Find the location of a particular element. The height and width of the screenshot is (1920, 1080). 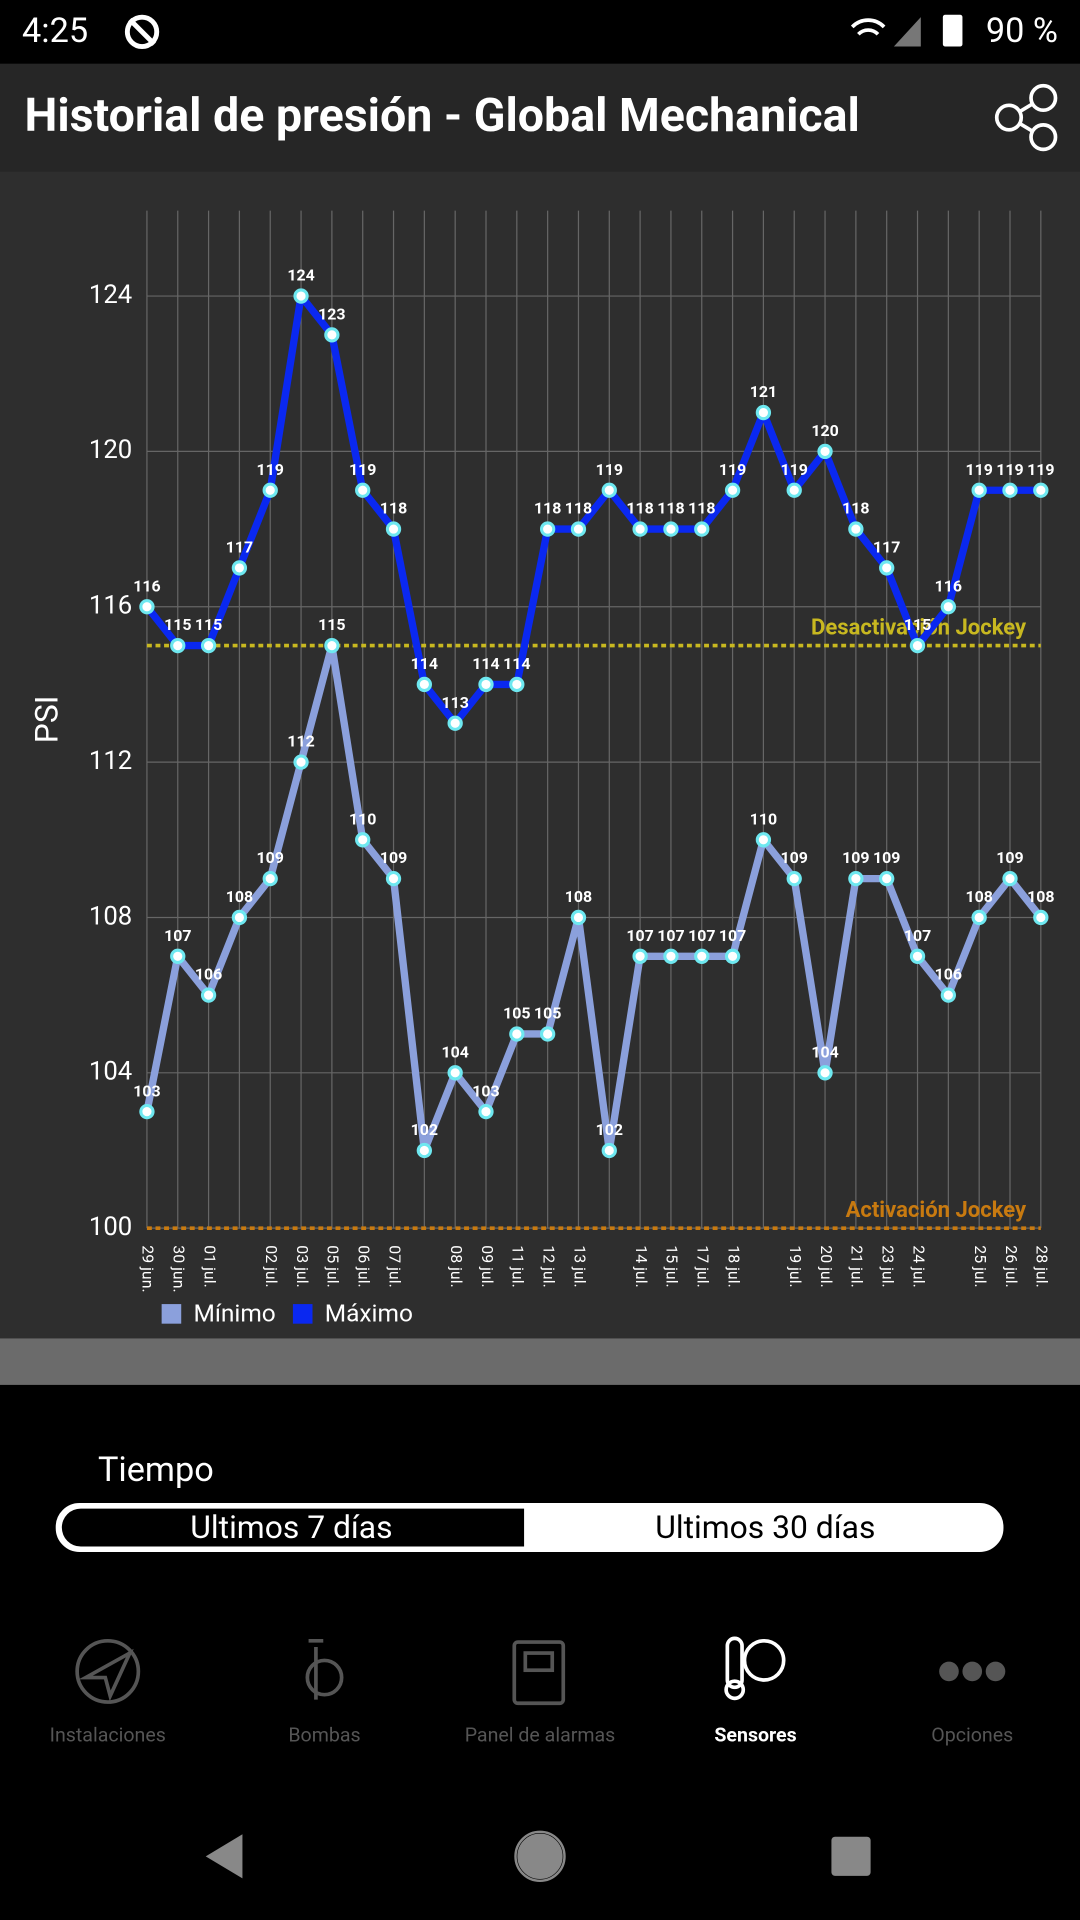

data-label: 123 is located at coordinates (331, 314).